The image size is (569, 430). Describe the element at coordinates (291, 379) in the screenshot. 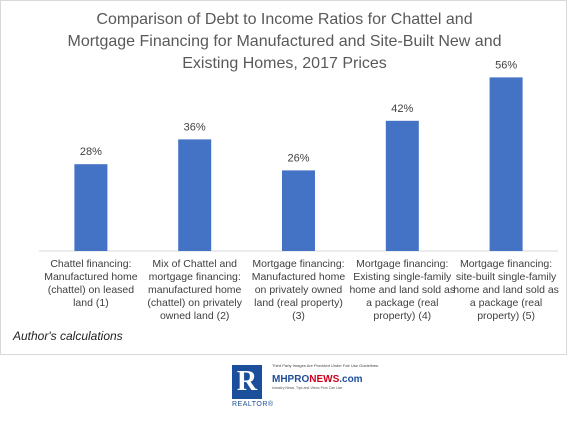

I see `mhpro-name-a: MHPRO` at that location.